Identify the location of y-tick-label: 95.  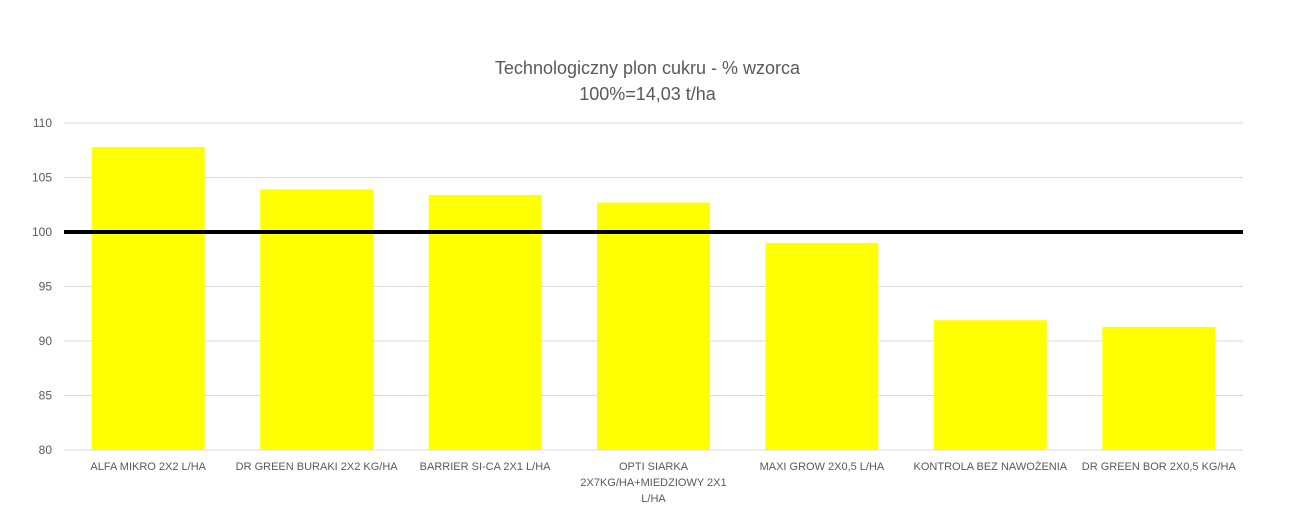
(46, 287).